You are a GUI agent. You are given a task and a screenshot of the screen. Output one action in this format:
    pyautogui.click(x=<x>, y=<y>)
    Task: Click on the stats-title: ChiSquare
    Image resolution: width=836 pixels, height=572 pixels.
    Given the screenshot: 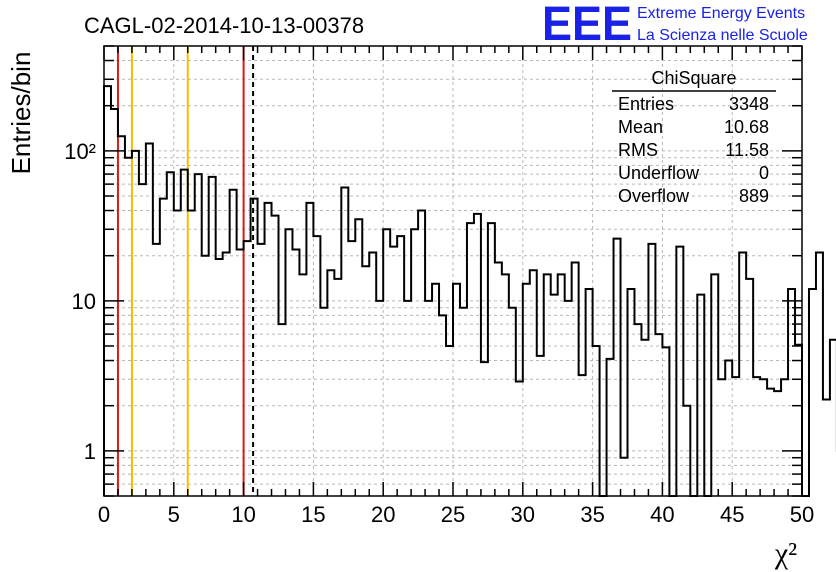 What is the action you would take?
    pyautogui.click(x=693, y=78)
    